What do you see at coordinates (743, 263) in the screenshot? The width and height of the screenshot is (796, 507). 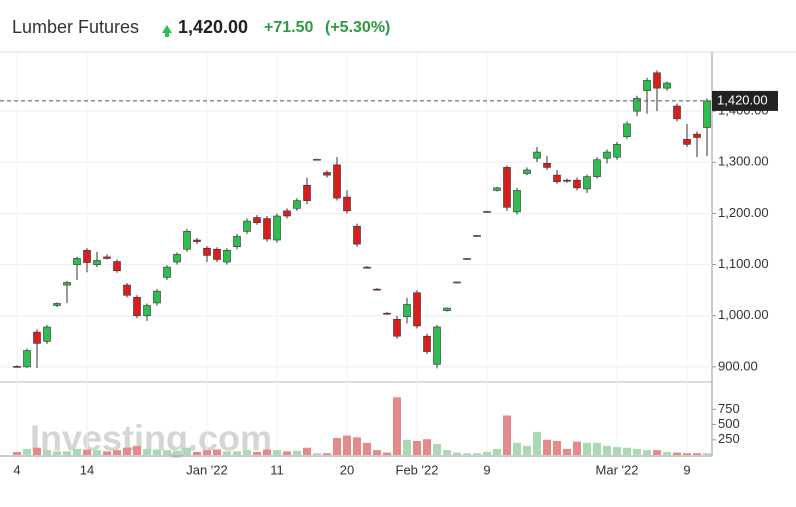 I see `y-tick-label: 1,100.00` at bounding box center [743, 263].